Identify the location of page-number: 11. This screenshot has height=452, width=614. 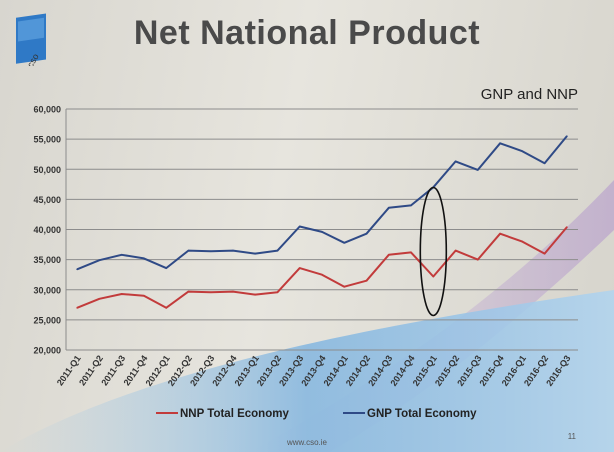
(571, 436).